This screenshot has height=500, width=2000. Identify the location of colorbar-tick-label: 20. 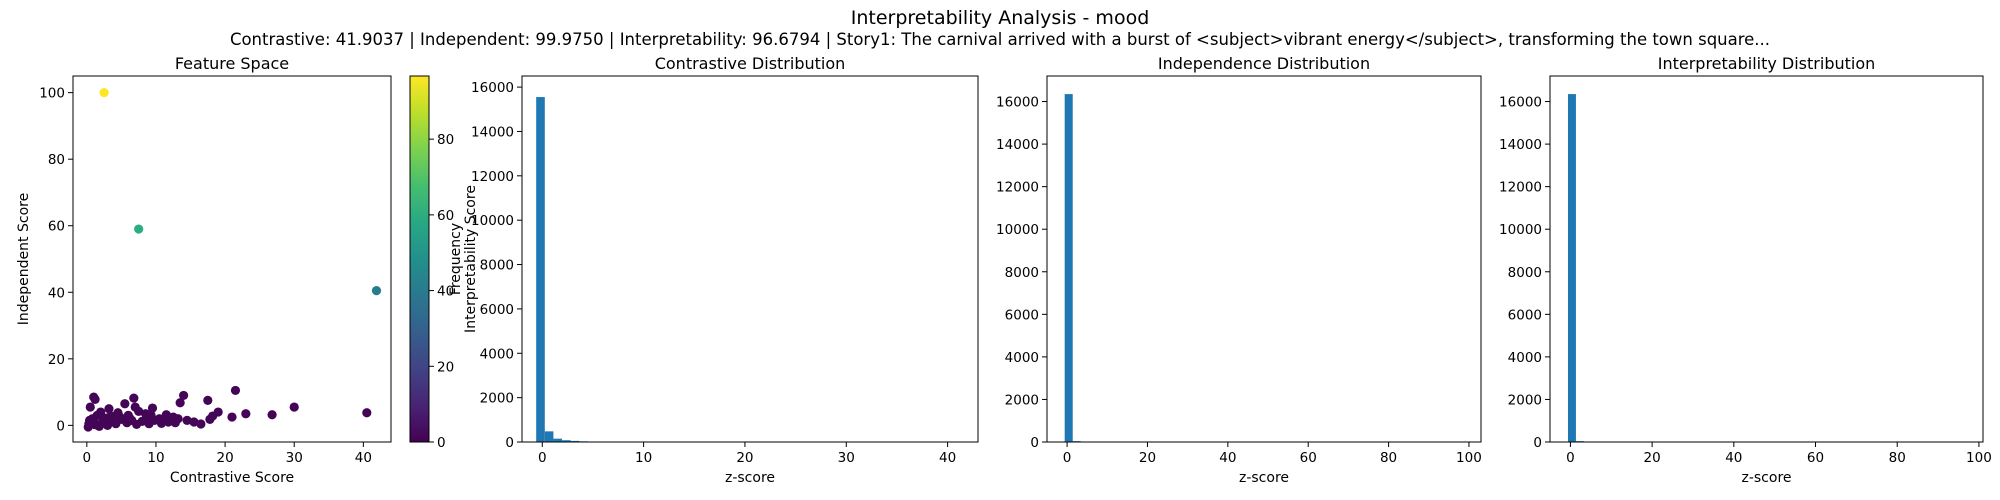
(445, 367).